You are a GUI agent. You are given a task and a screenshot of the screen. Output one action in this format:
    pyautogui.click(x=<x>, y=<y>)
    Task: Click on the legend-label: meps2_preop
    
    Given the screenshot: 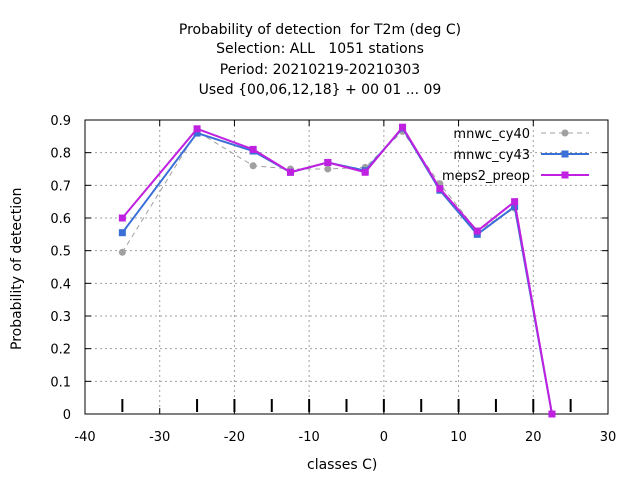 What is the action you would take?
    pyautogui.click(x=486, y=176)
    